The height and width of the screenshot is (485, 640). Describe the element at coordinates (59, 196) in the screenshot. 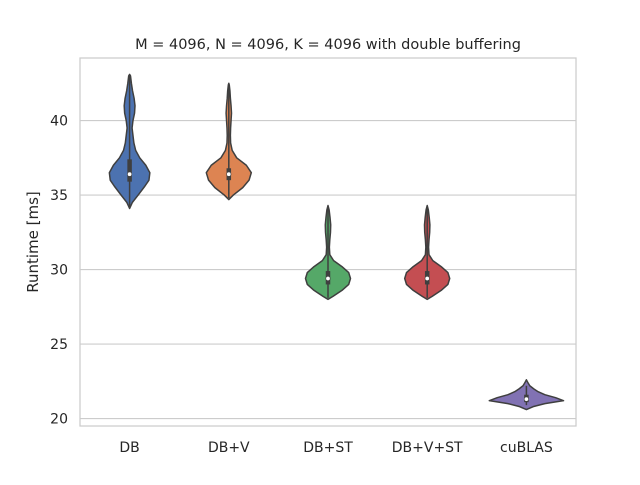

I see `y-tick-label: 35` at that location.